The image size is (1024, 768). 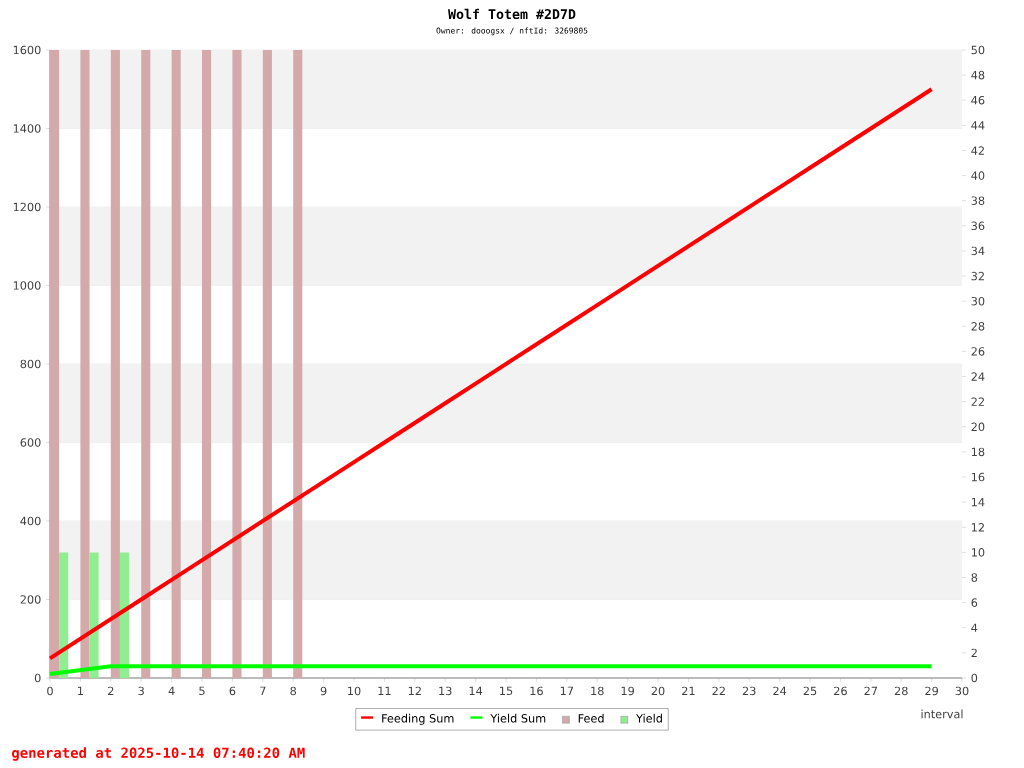 I want to click on x-tick-label: 13, so click(x=445, y=691).